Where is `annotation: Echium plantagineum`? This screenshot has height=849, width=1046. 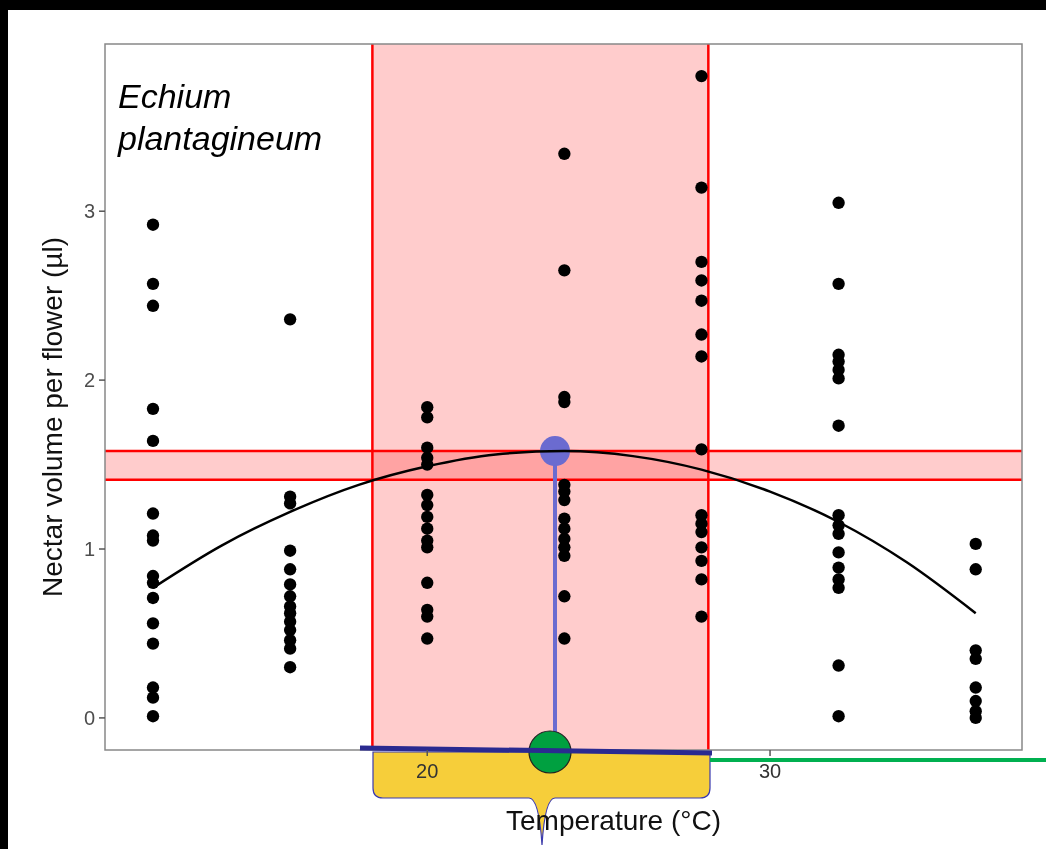
annotation: Echium plantagineum is located at coordinates (220, 117).